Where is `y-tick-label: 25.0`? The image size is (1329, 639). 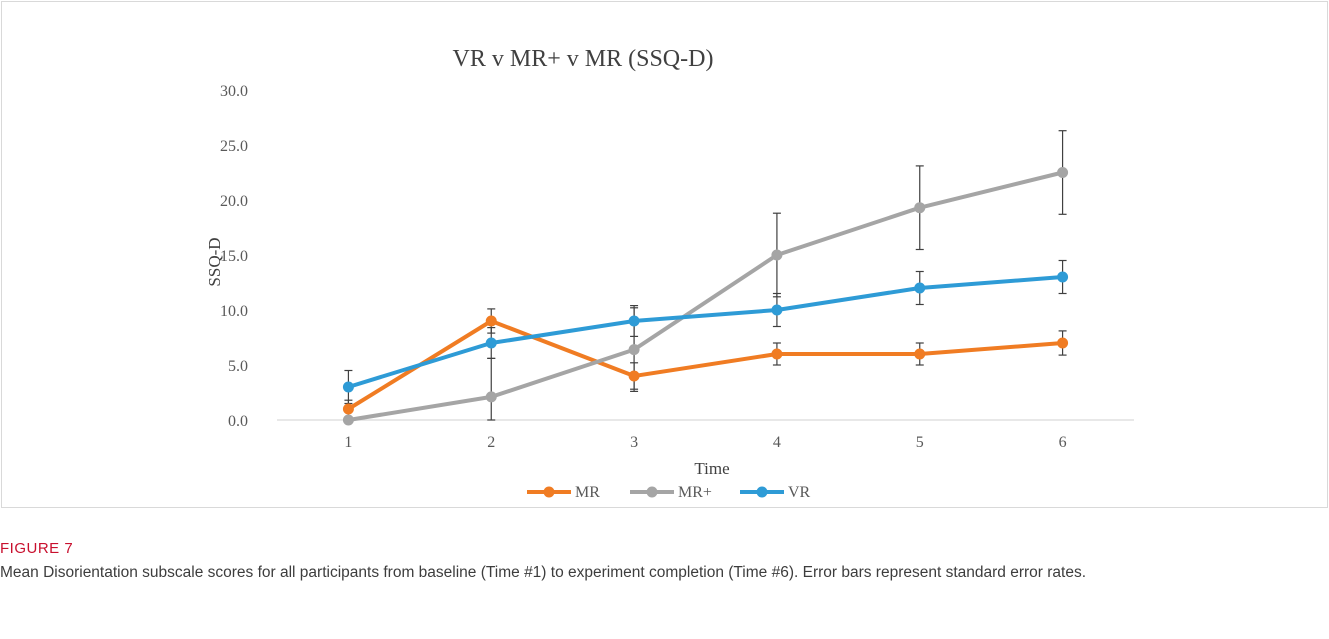 y-tick-label: 25.0 is located at coordinates (234, 146).